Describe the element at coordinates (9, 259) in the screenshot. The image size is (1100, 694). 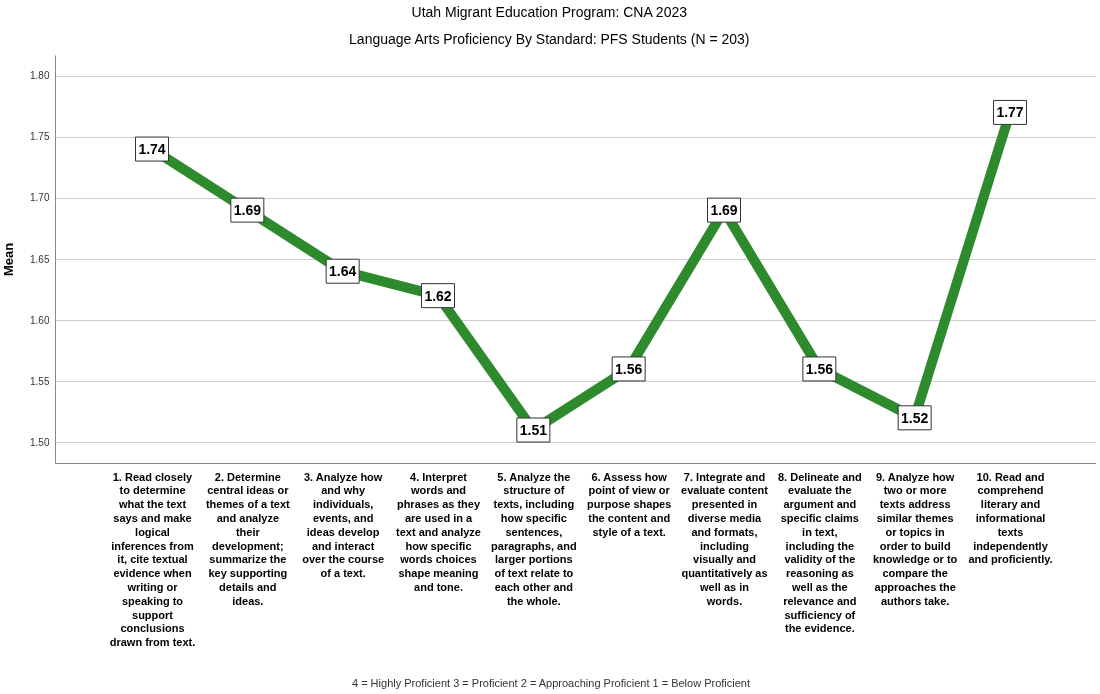
I see `y-axis-title: Mean` at that location.